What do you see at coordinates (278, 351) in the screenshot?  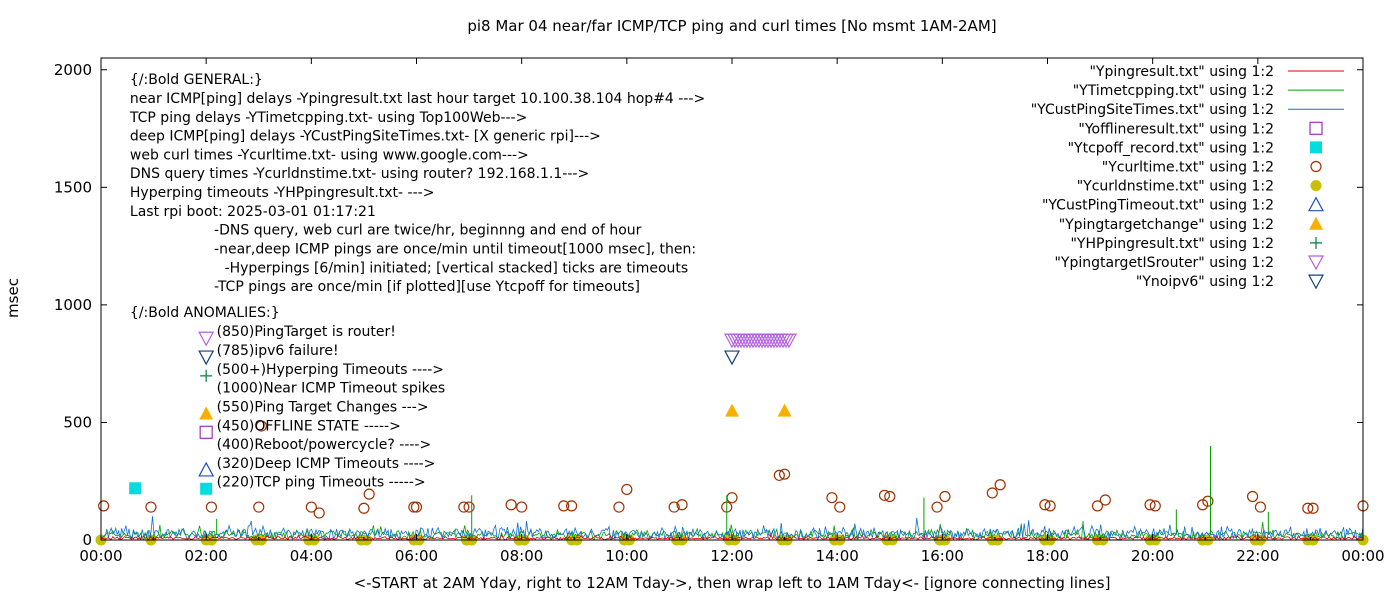 I see `annotation: (785)ipv6 failure!` at bounding box center [278, 351].